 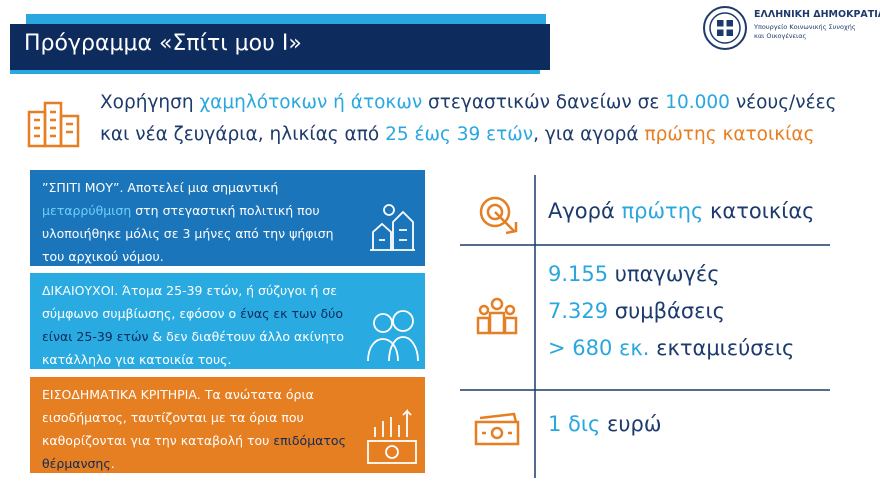 I want to click on text-segment: ”ΣΠΙΤΙ ΜΟΥ”. Αποτελεί μια σημαντική, so click(x=162, y=187).